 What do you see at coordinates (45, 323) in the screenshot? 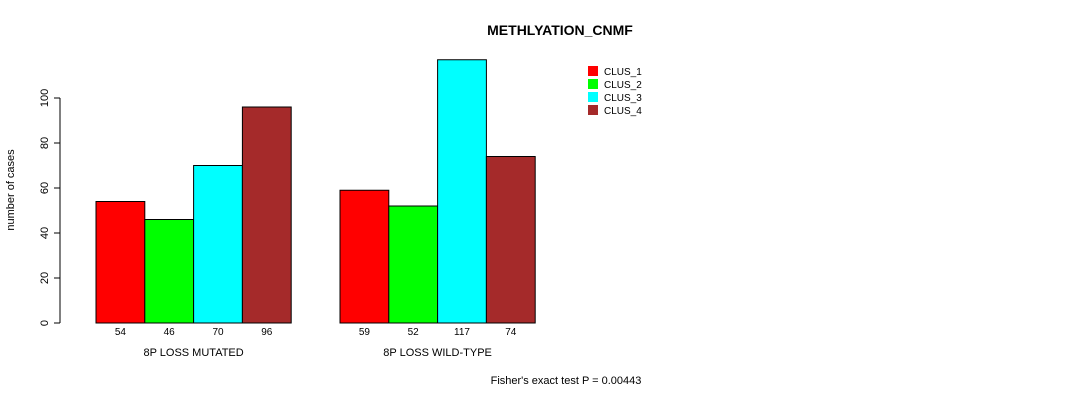
I see `y-tick-label: 0` at bounding box center [45, 323].